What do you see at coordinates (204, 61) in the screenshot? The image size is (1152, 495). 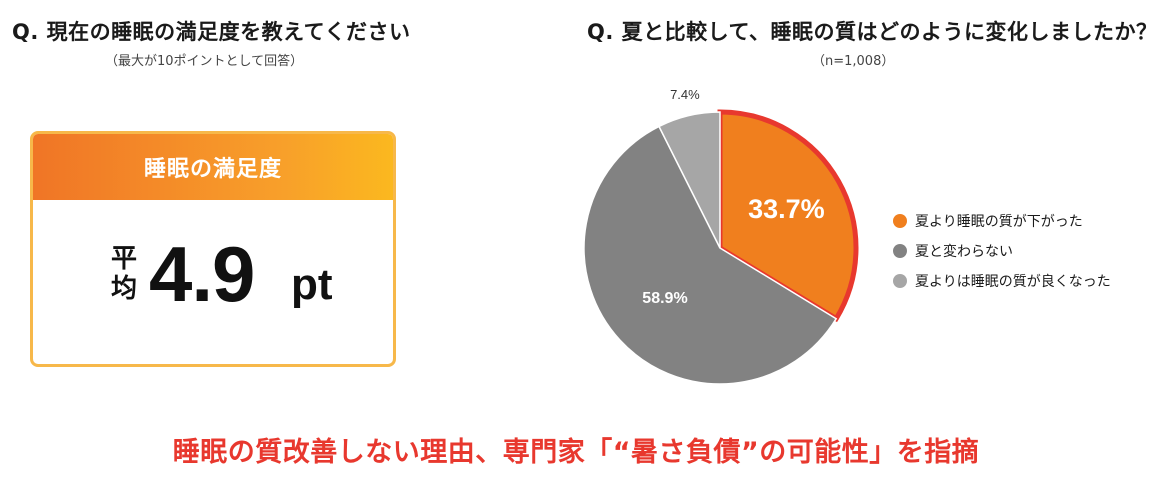 I see `q1-subtitle: （最大が10ポイントとして回答）` at bounding box center [204, 61].